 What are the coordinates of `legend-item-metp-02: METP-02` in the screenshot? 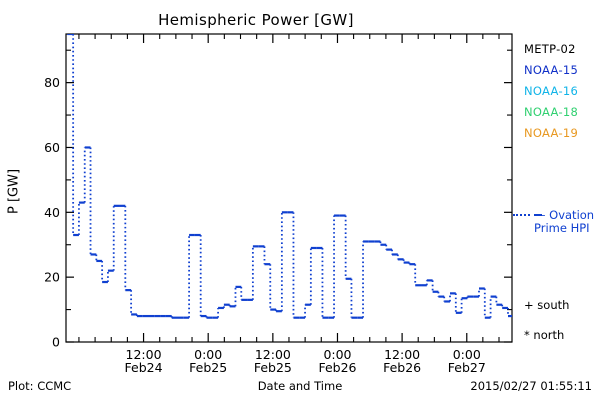 It's located at (550, 49).